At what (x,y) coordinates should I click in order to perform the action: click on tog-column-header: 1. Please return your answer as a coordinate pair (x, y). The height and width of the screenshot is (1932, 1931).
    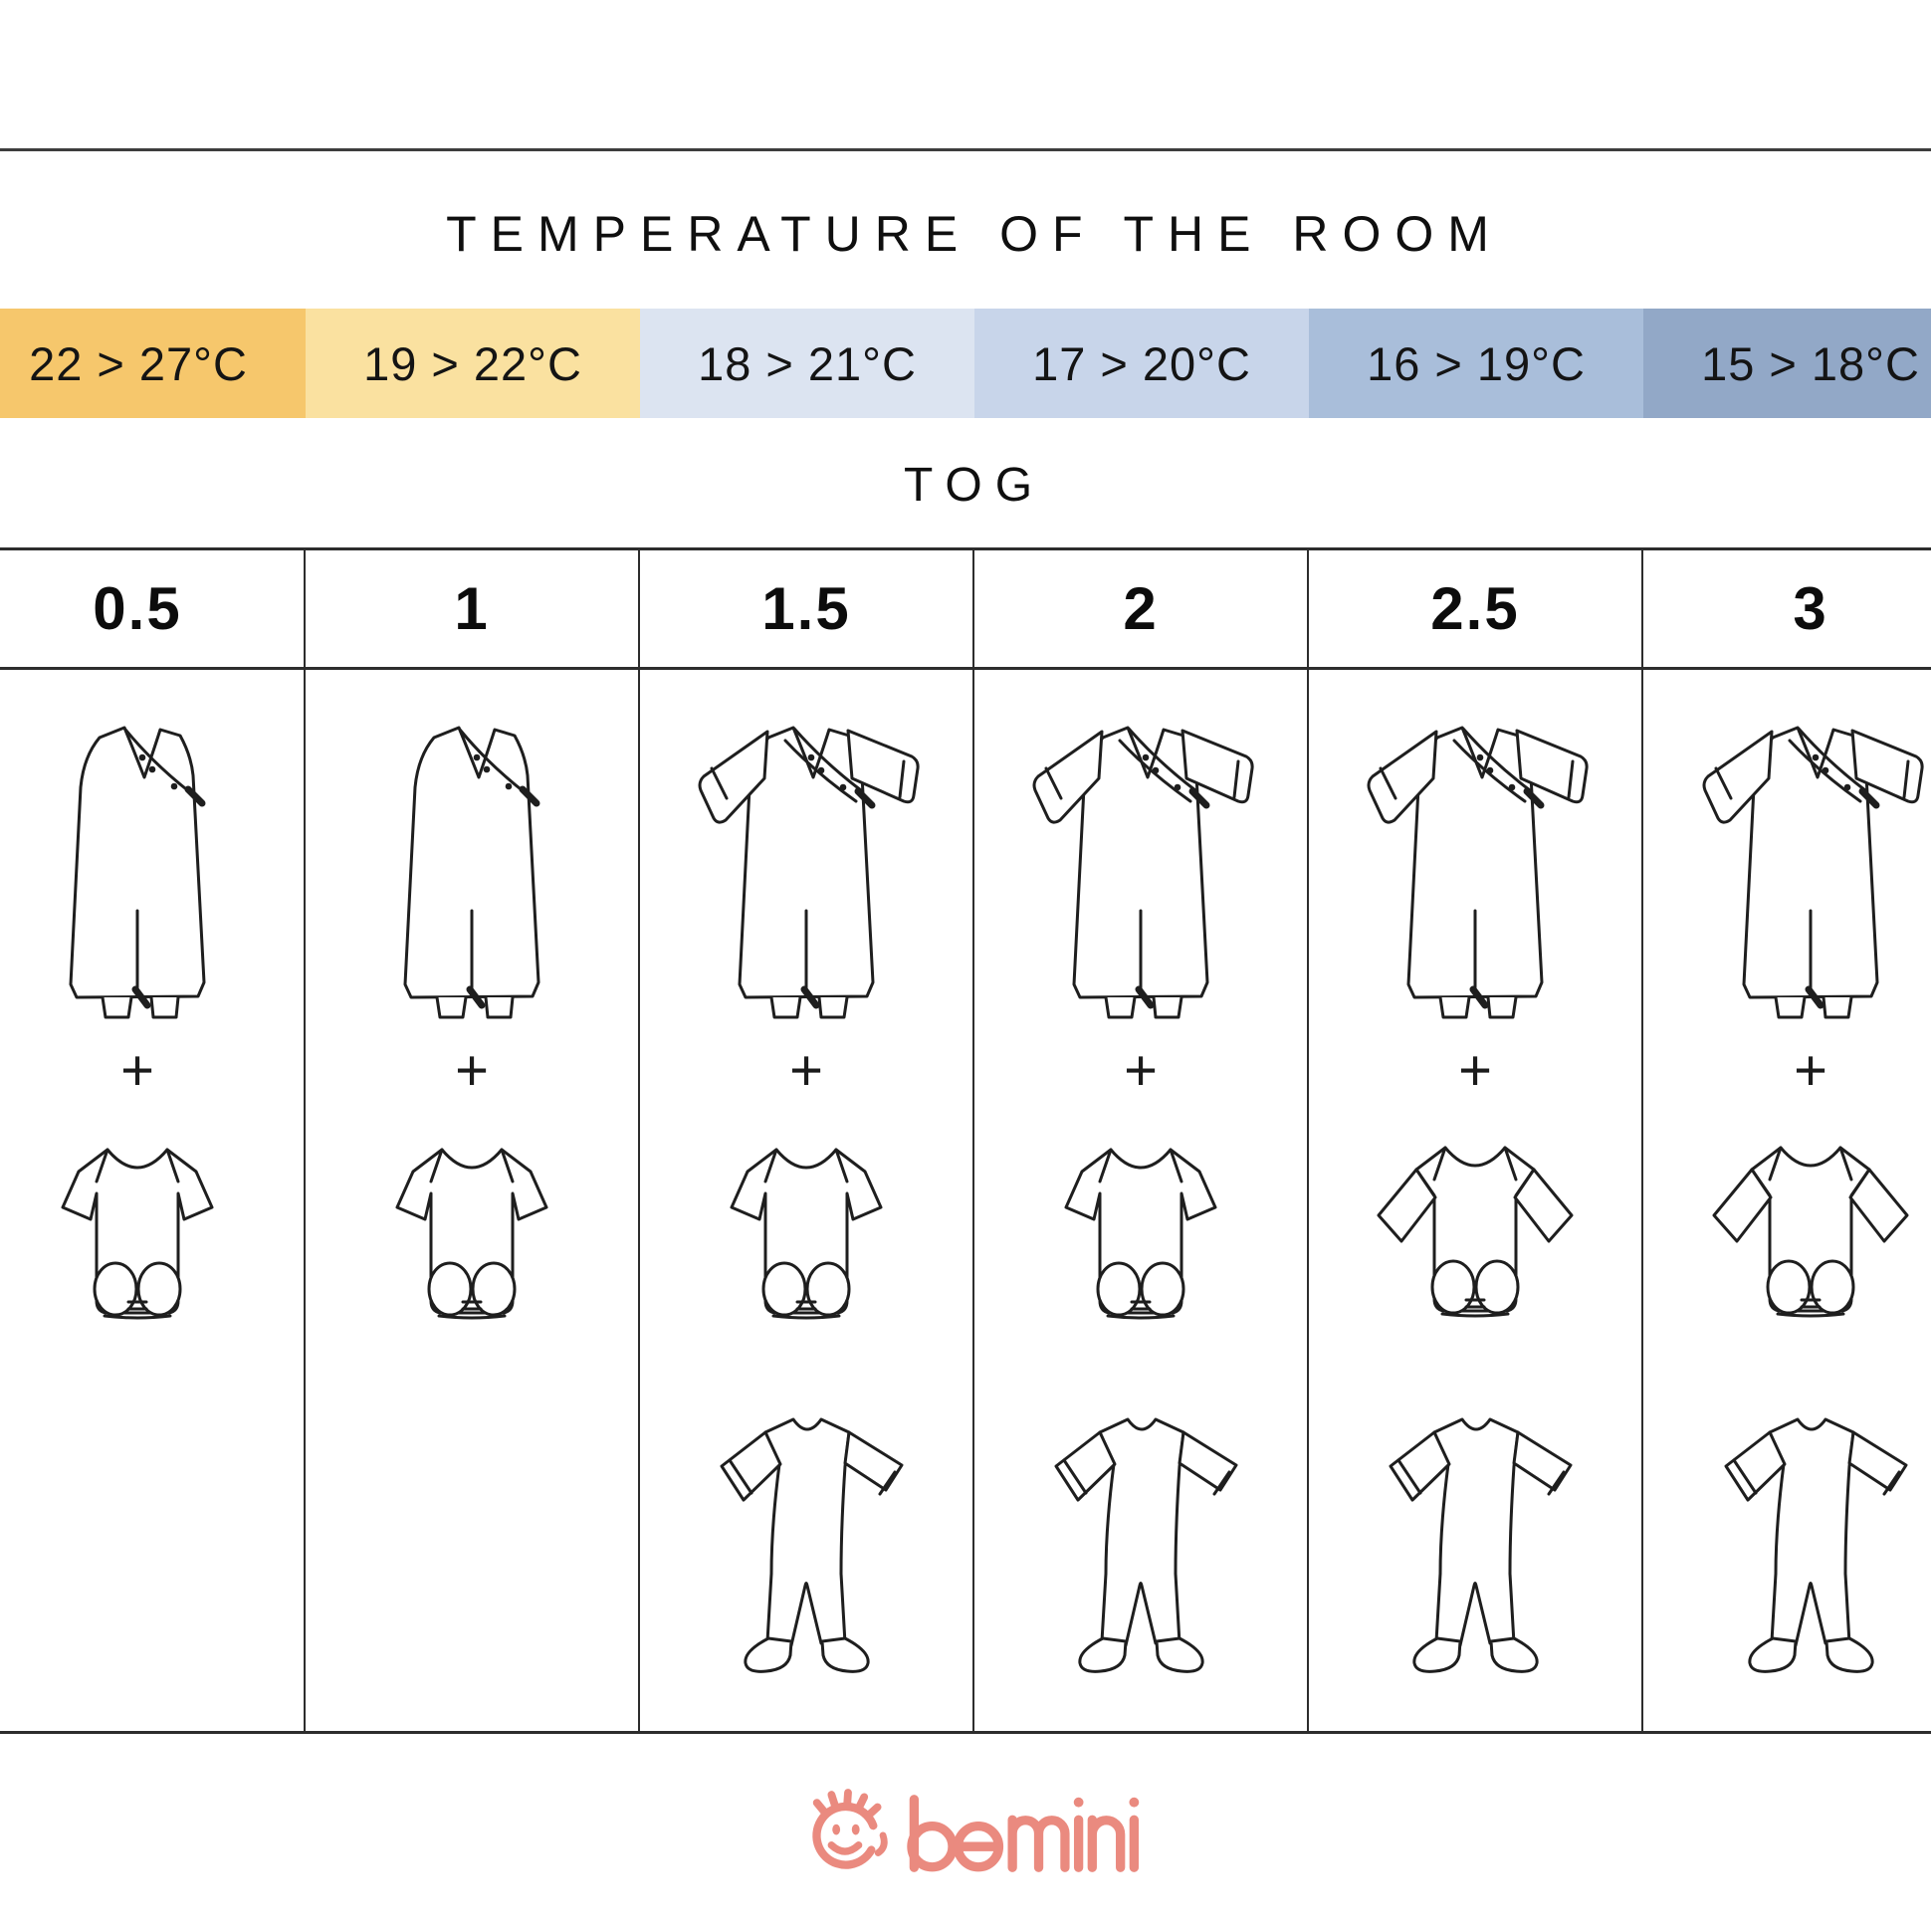
    Looking at the image, I should click on (473, 608).